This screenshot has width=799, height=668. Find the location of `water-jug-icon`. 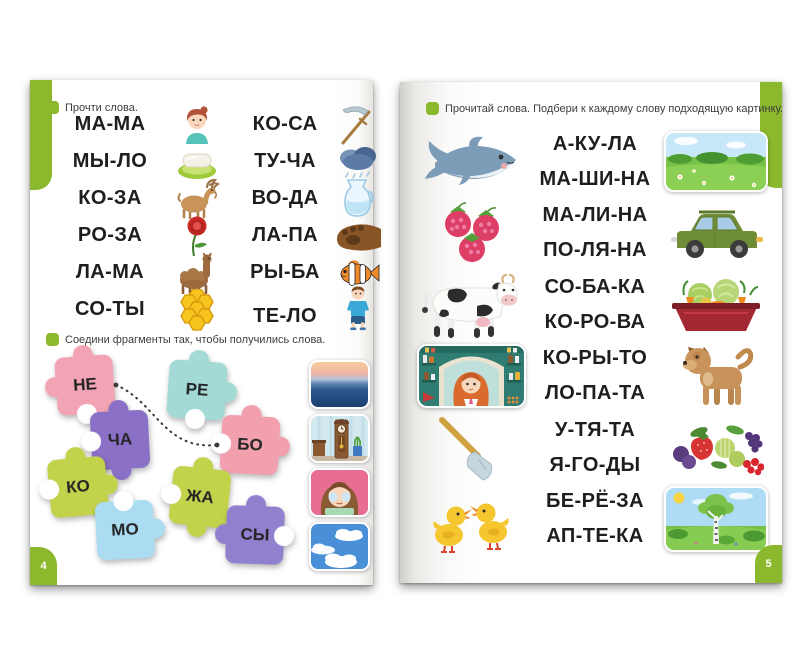

water-jug-icon is located at coordinates (358, 199).